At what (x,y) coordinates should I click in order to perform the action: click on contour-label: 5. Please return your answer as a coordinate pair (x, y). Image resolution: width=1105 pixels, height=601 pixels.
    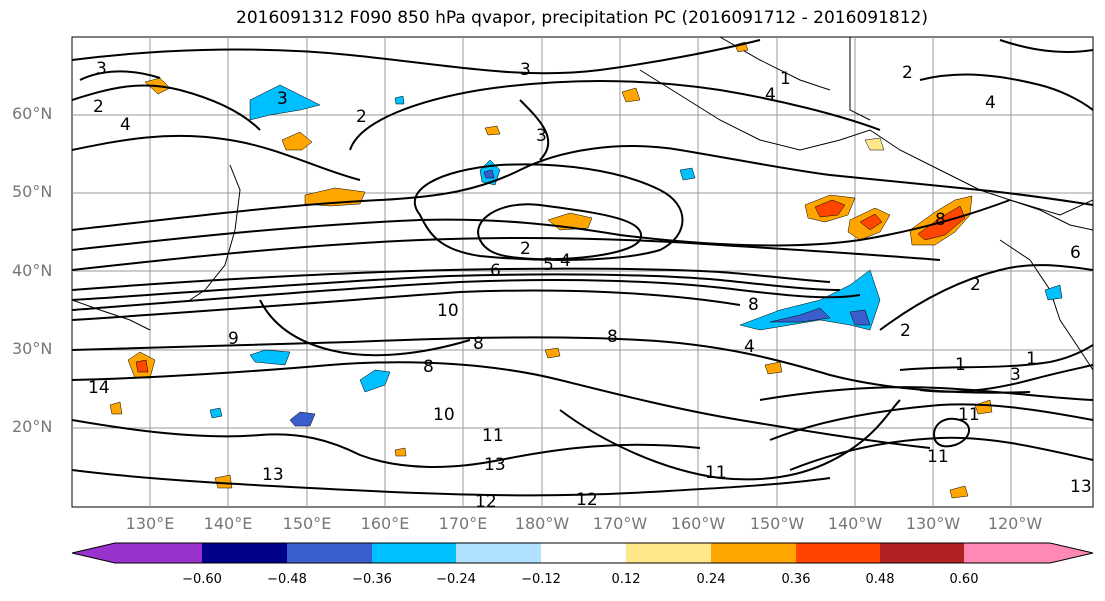
    Looking at the image, I should click on (548, 265).